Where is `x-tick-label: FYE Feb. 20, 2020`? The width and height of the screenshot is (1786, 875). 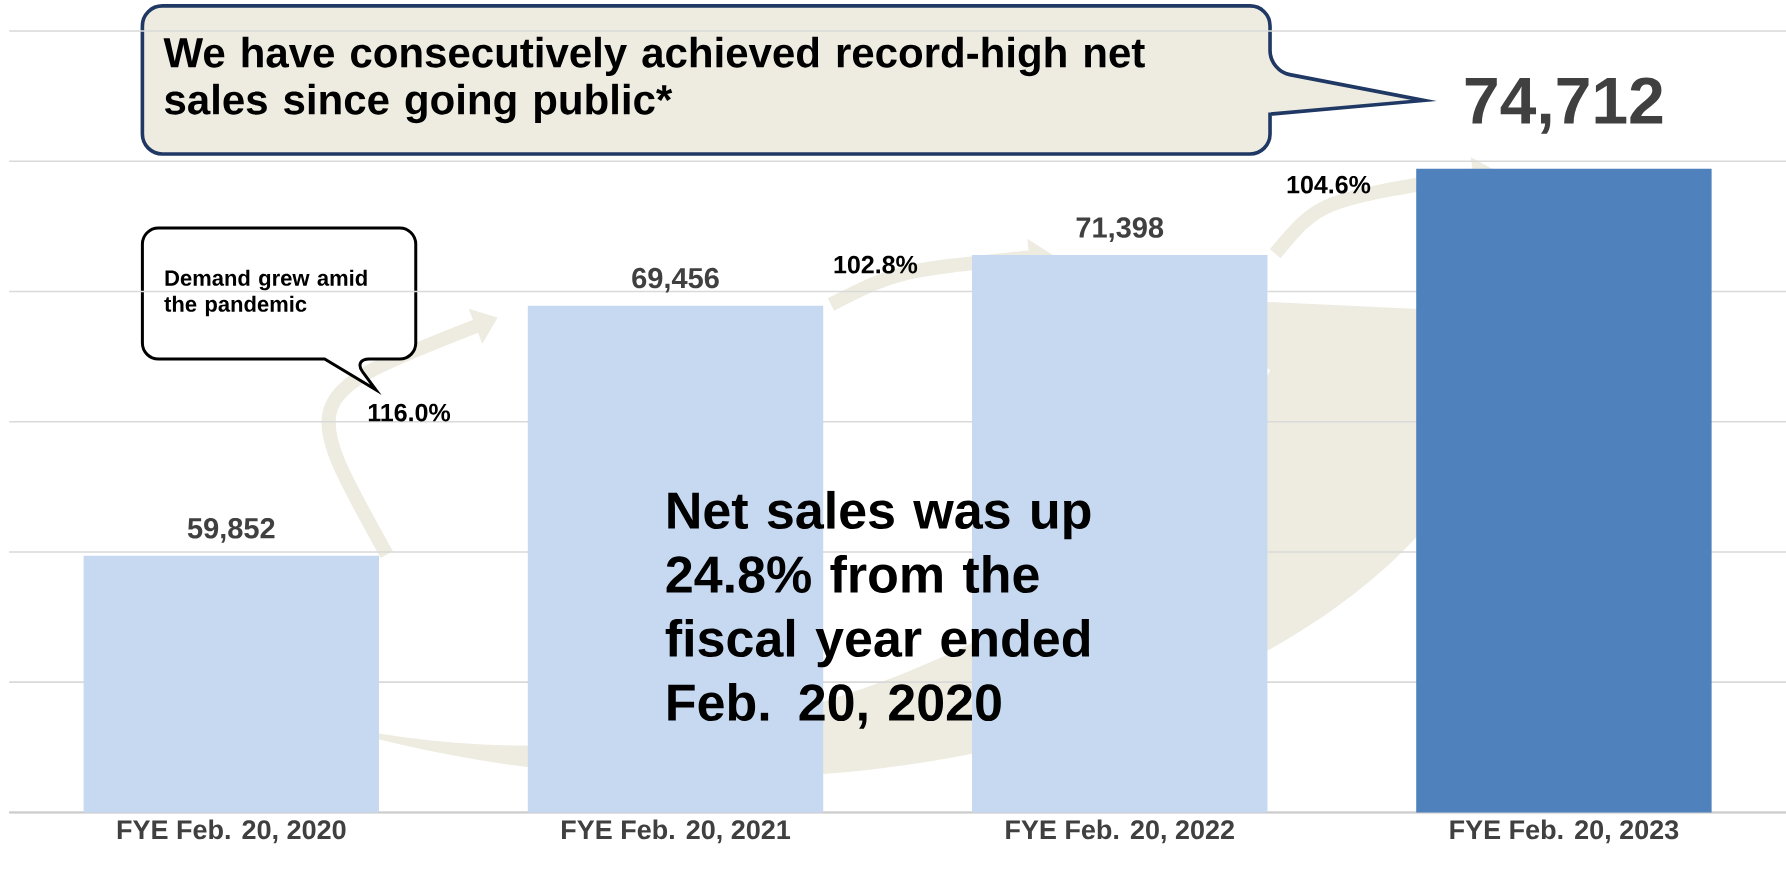
x-tick-label: FYE Feb. 20, 2020 is located at coordinates (231, 831).